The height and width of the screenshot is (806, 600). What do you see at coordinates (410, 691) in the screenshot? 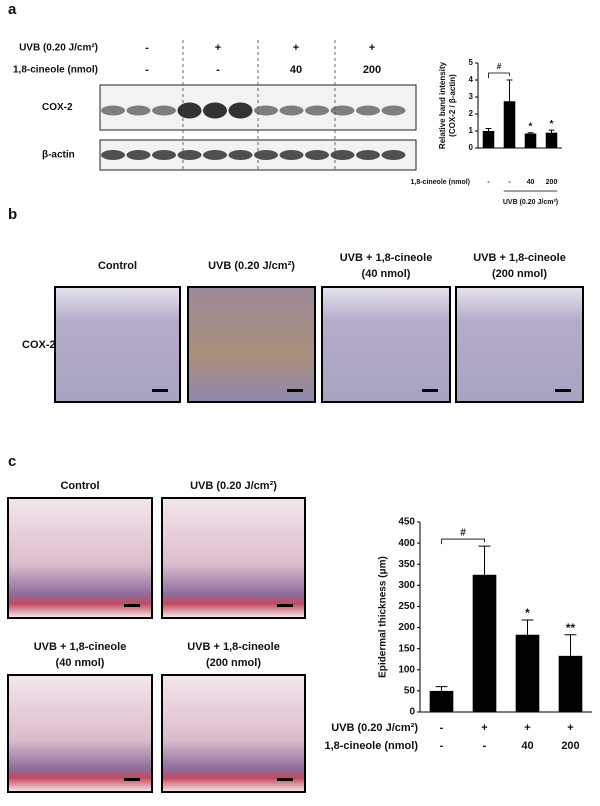
I see `y-tick-label: 50` at bounding box center [410, 691].